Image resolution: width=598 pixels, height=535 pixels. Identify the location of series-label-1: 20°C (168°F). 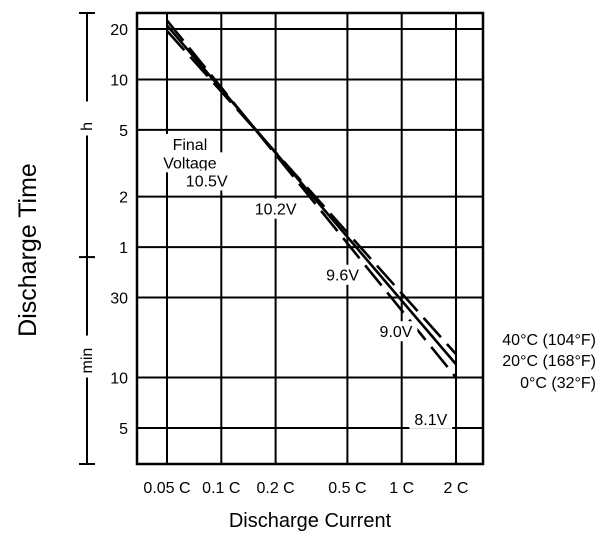
(549, 361).